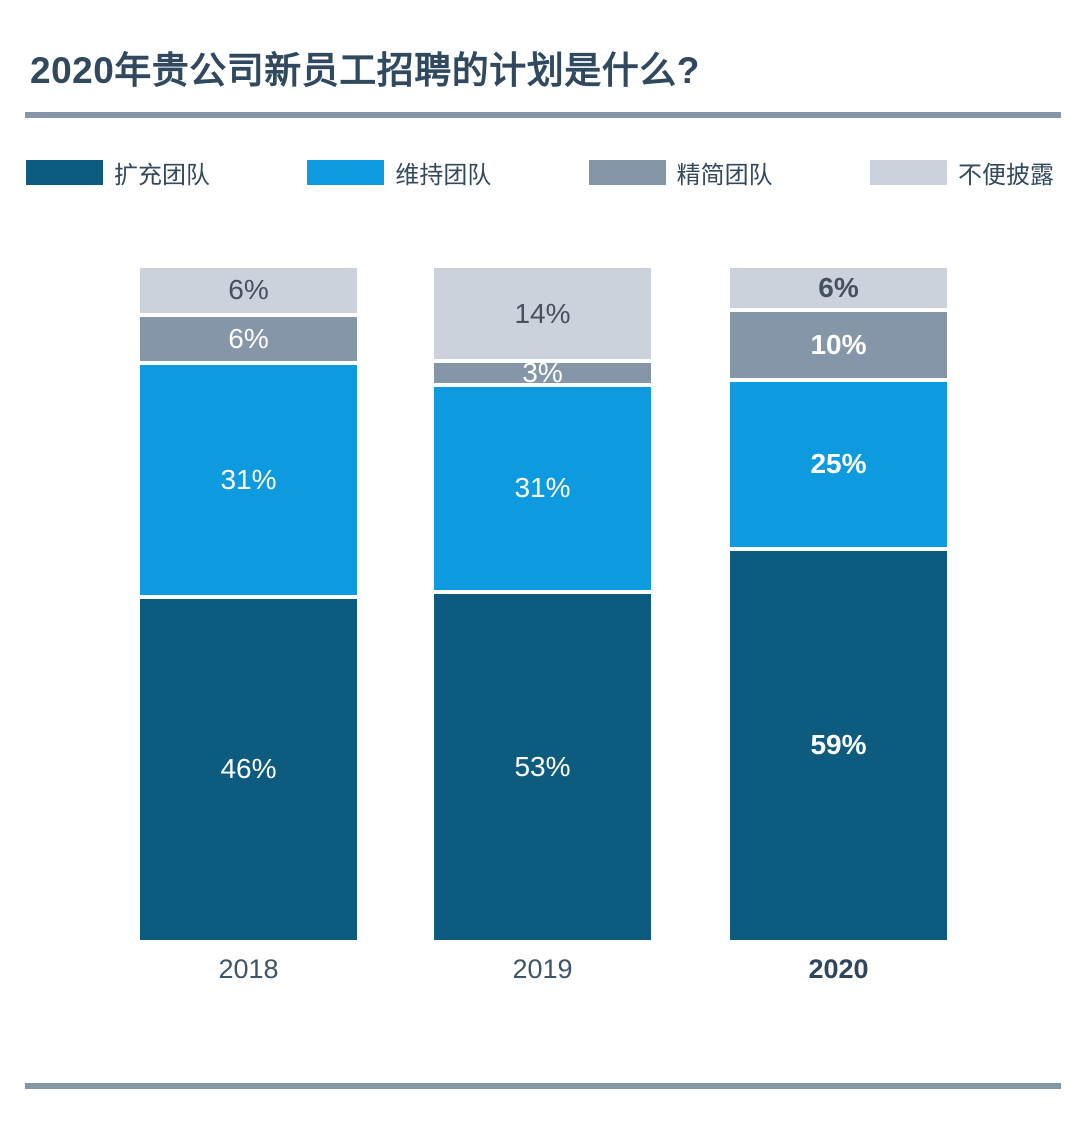  I want to click on bar-segment: 10%, so click(838, 344).